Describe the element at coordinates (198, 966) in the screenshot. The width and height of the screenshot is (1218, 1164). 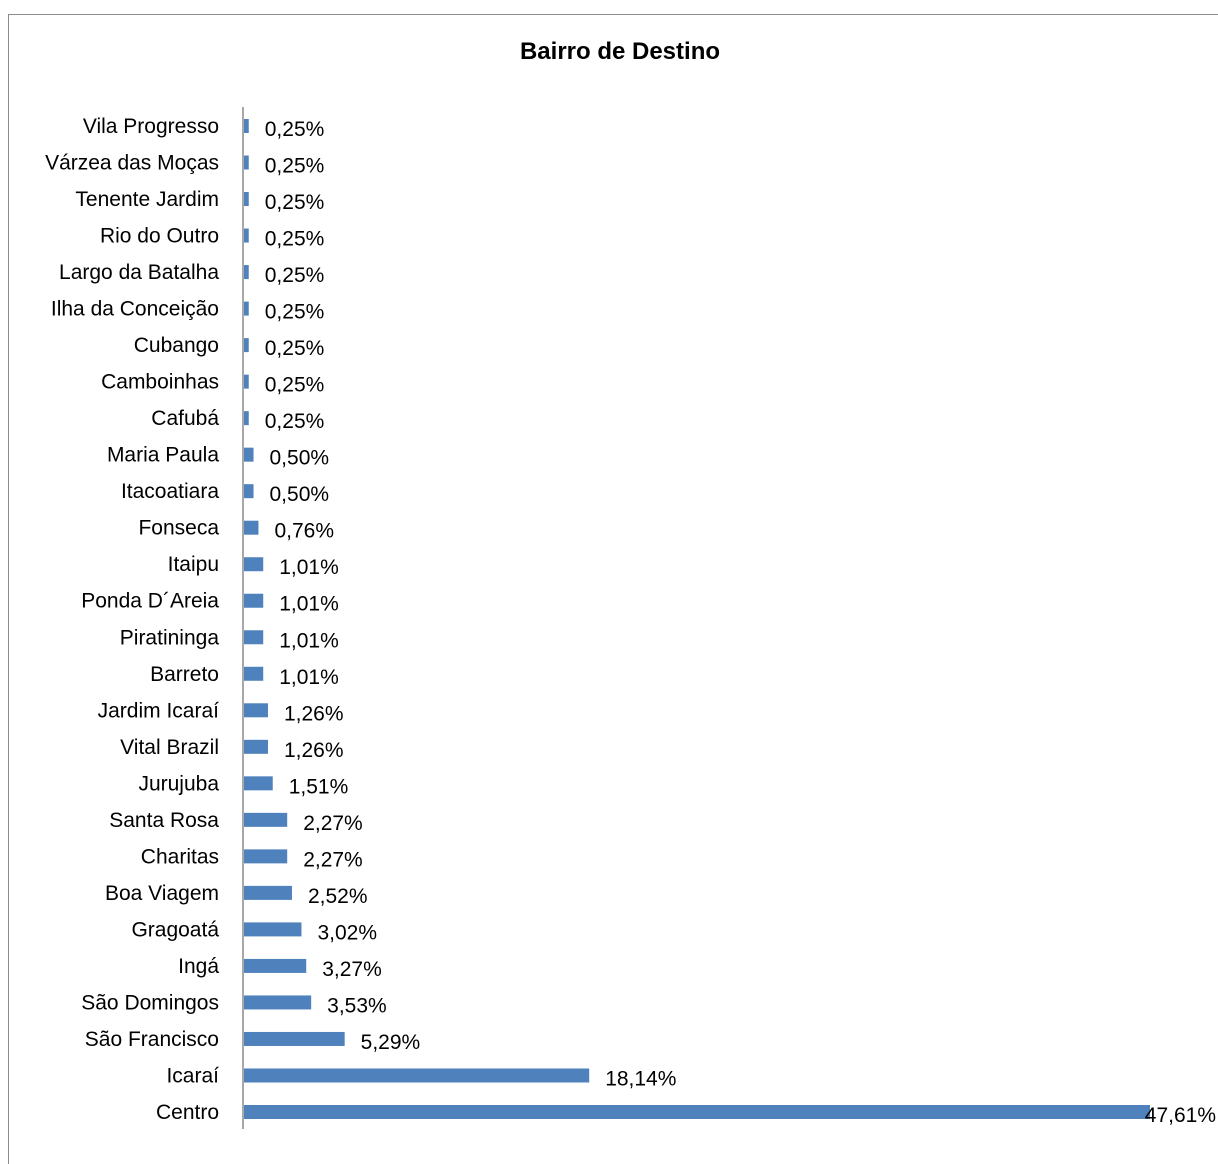
I see `category-label: Ingá` at that location.